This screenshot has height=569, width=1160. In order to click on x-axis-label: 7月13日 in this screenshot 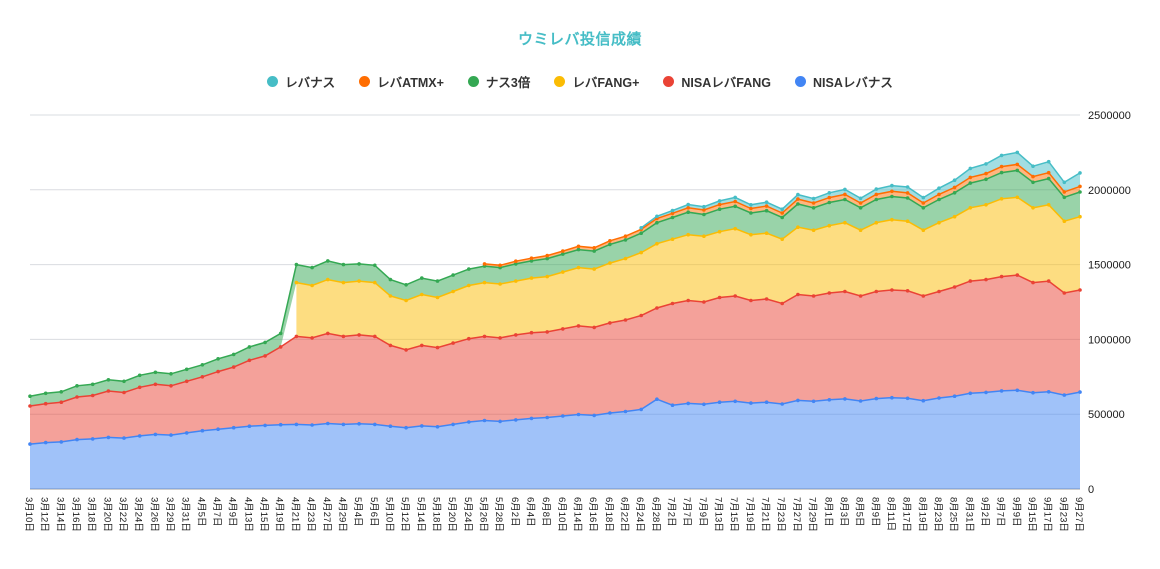, I will do `click(718, 514)`.